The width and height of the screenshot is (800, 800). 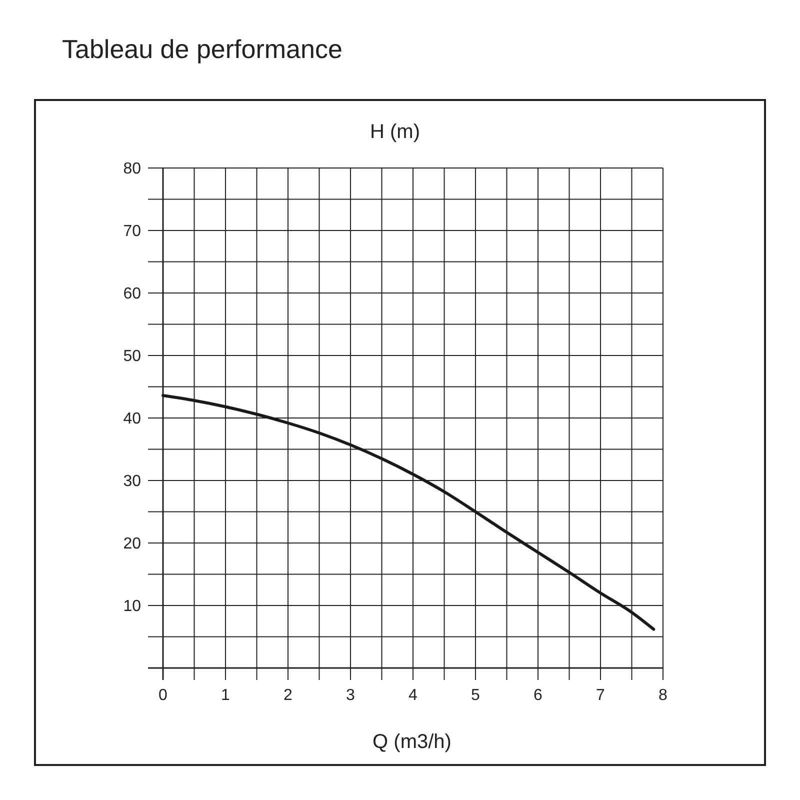 What do you see at coordinates (132, 169) in the screenshot?
I see `y-tick-label: 80` at bounding box center [132, 169].